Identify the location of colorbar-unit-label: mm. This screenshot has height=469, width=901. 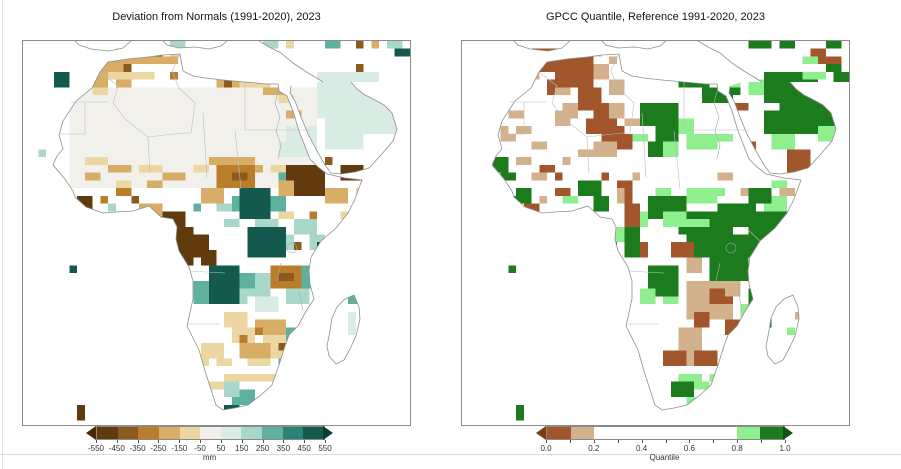
(209, 457).